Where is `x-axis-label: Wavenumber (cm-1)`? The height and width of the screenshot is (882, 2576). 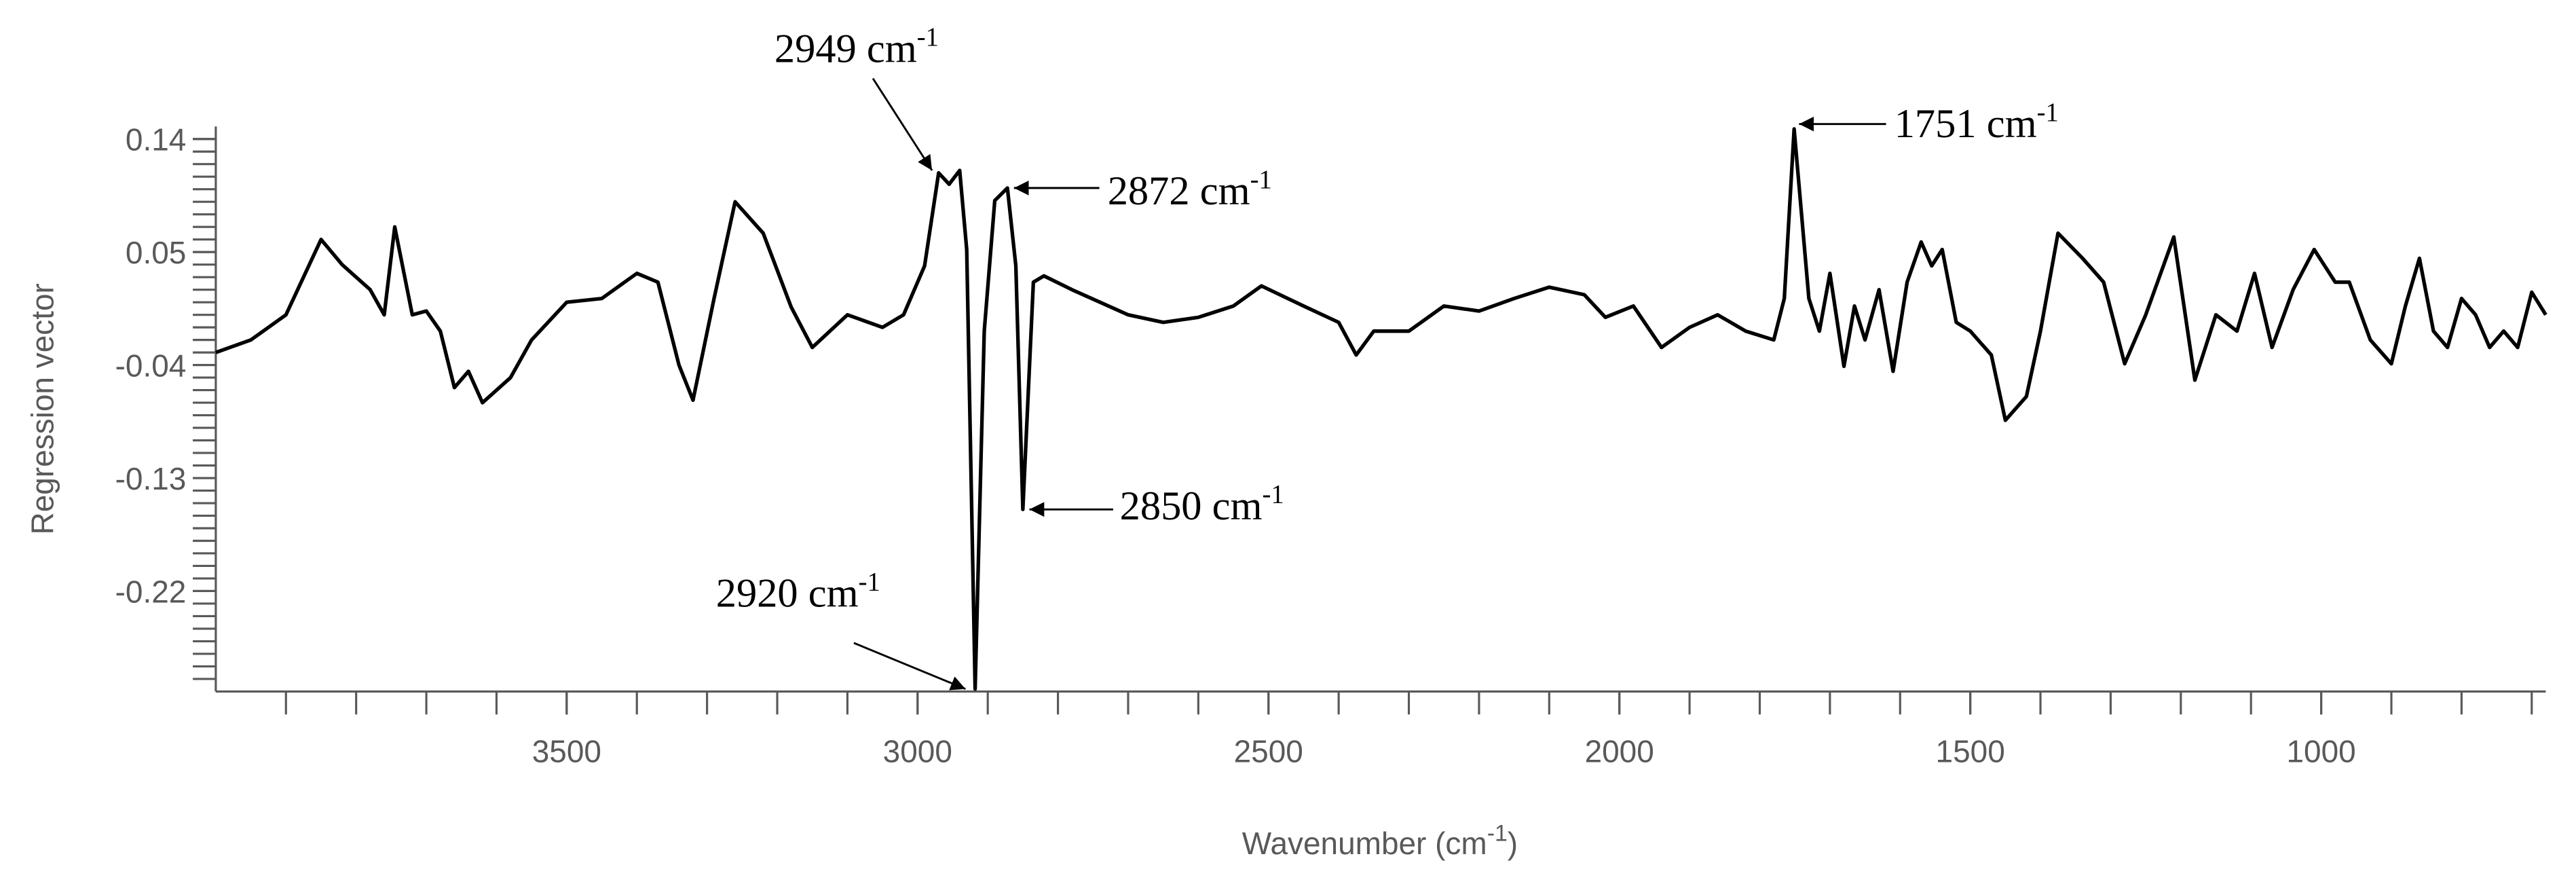 x-axis-label: Wavenumber (cm-1) is located at coordinates (1380, 841).